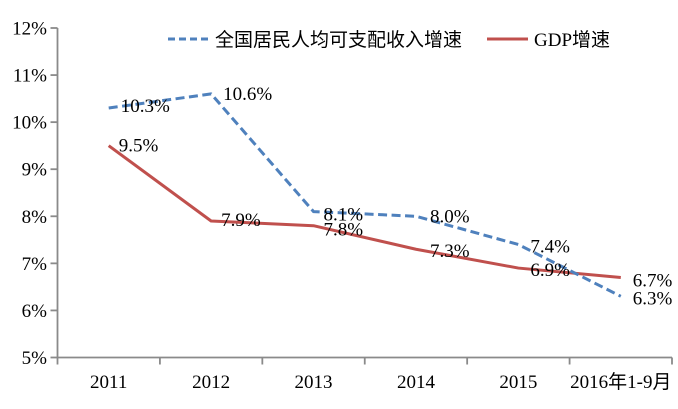 The width and height of the screenshot is (678, 409). Describe the element at coordinates (108, 382) in the screenshot. I see `x-tick-label: 2011` at that location.